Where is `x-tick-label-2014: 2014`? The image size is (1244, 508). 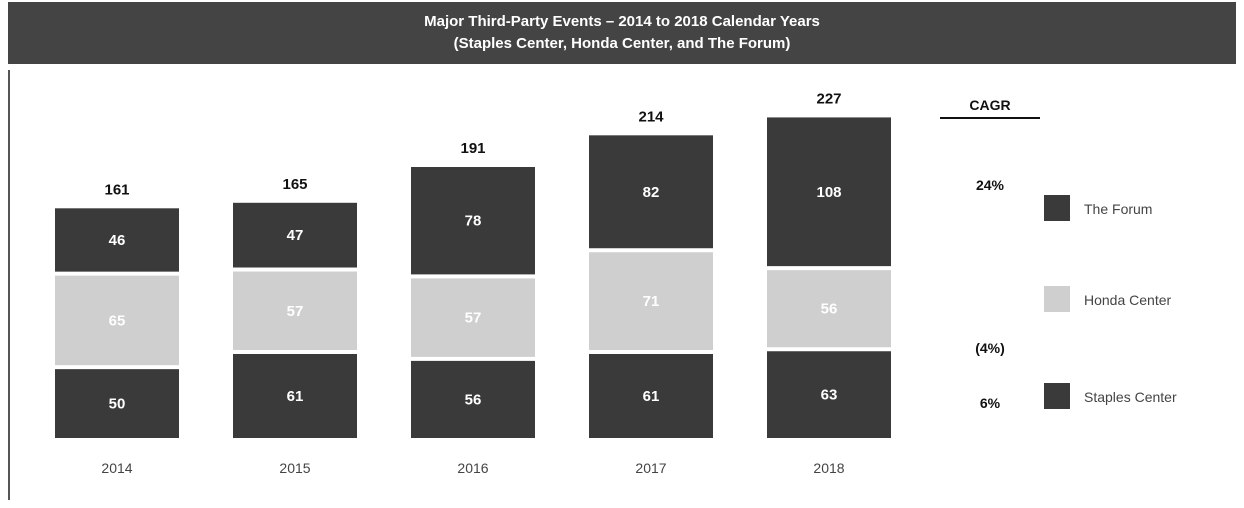 x-tick-label-2014: 2014 is located at coordinates (116, 468).